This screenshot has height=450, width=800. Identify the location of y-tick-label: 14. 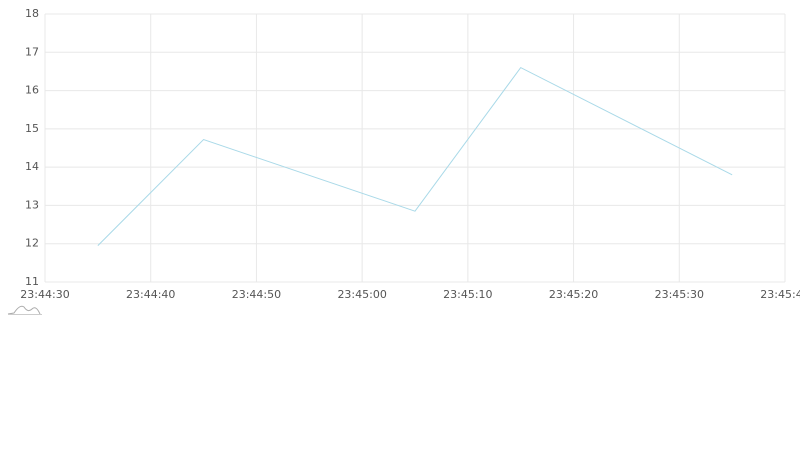
(32, 166).